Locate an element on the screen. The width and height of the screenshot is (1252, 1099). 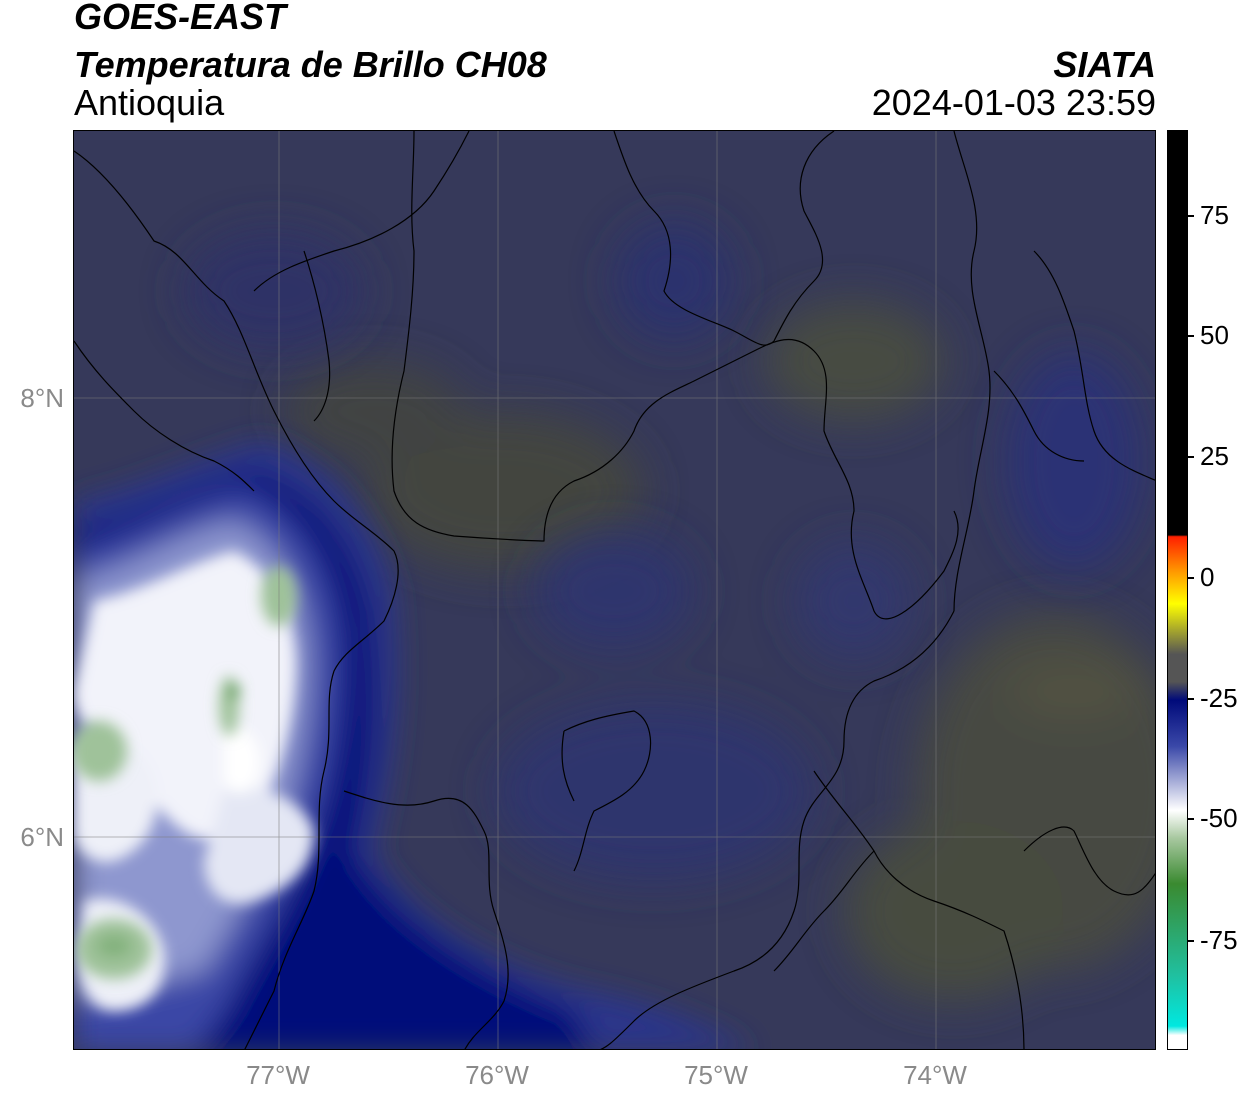
colorbar-tick-label: 75 is located at coordinates (1214, 215).